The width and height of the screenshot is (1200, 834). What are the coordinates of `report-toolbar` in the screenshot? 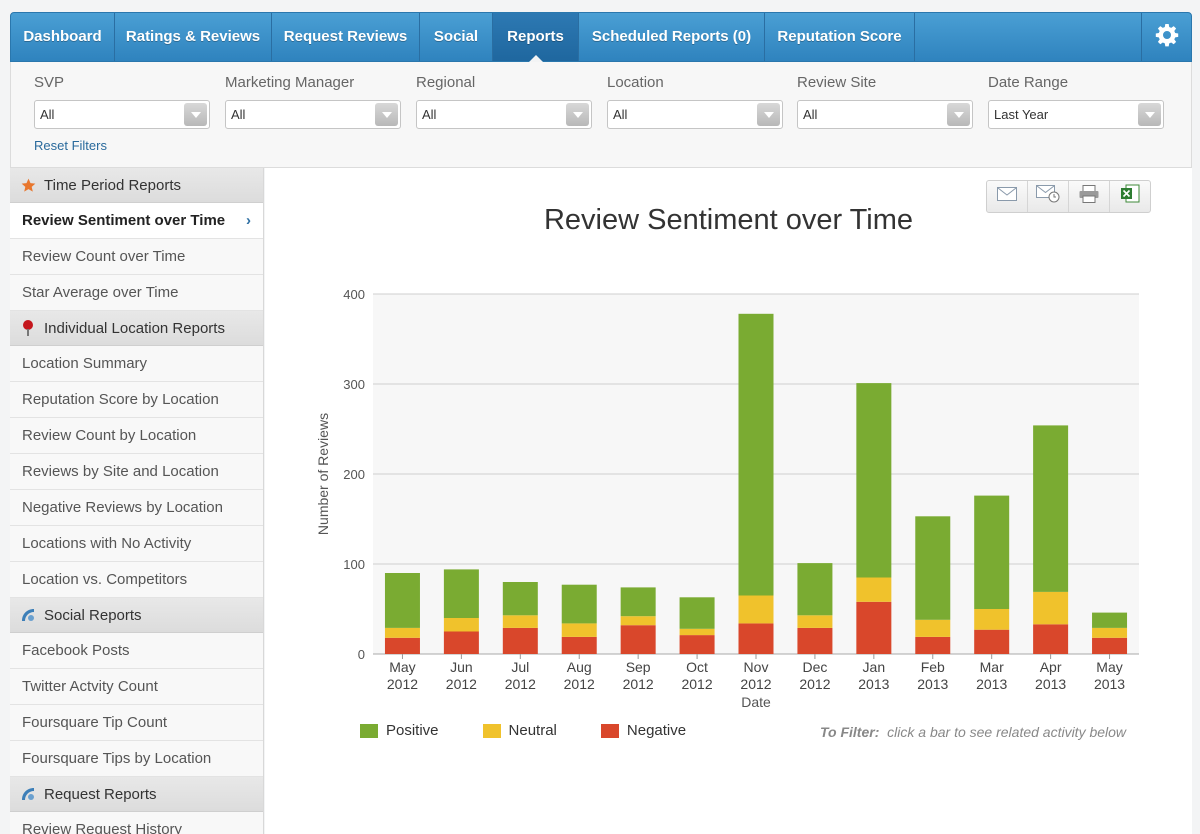 It's located at (1068, 196).